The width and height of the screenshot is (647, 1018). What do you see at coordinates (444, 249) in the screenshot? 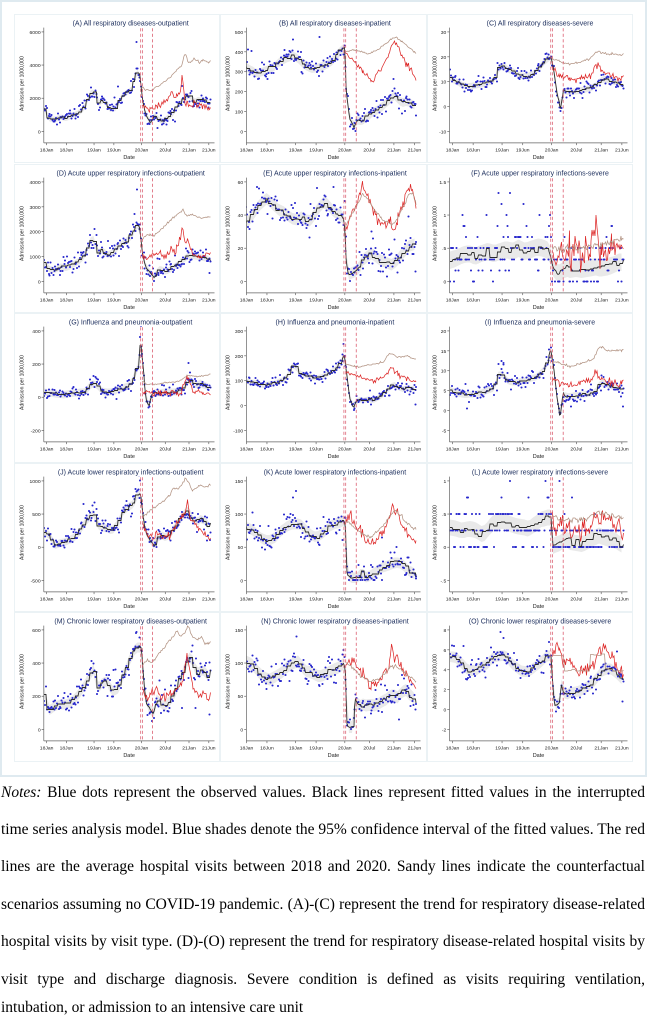
I see `svg-text: .5` at bounding box center [444, 249].